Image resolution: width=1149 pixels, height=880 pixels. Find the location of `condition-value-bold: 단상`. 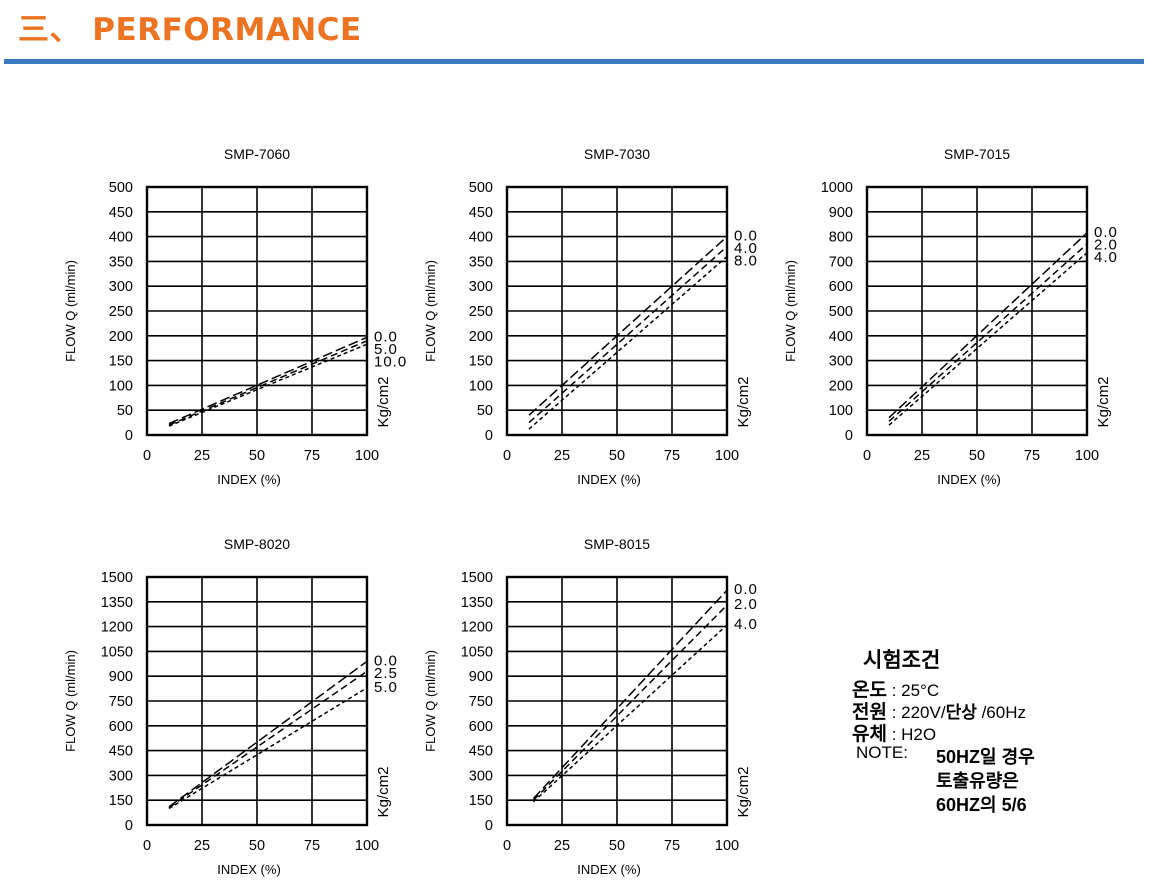

condition-value-bold: 단상 is located at coordinates (961, 712).